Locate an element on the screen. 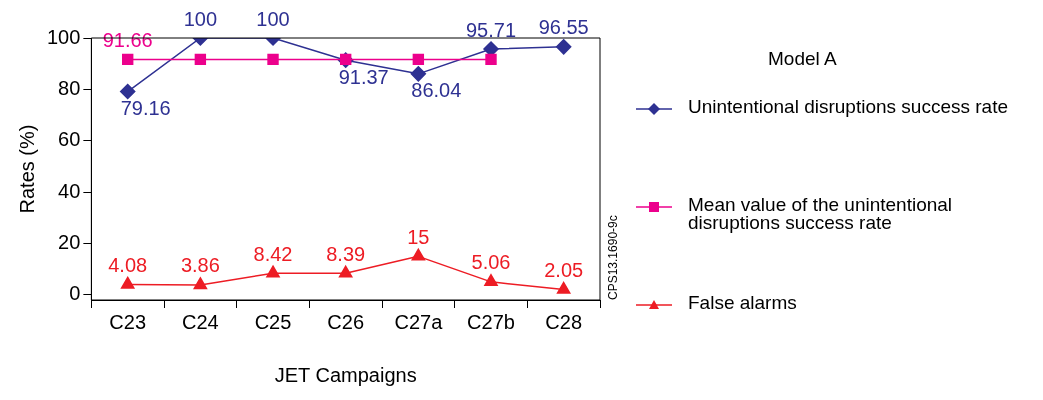  data-label: 15 is located at coordinates (418, 236).